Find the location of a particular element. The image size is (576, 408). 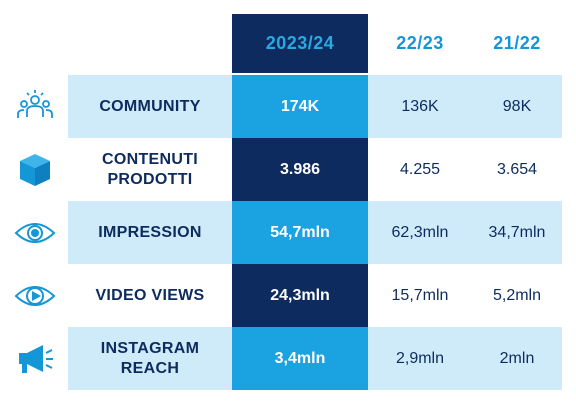

row-label: IMPRESSION is located at coordinates (150, 232).